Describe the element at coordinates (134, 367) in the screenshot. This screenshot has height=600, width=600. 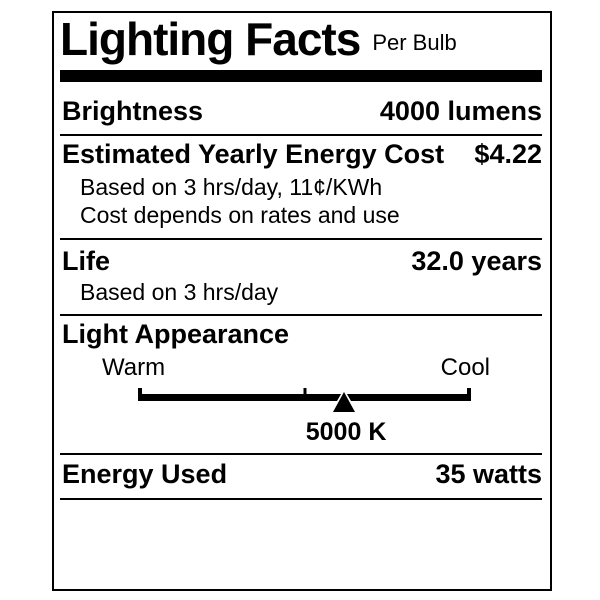
I see `warm-label: Warm` at that location.